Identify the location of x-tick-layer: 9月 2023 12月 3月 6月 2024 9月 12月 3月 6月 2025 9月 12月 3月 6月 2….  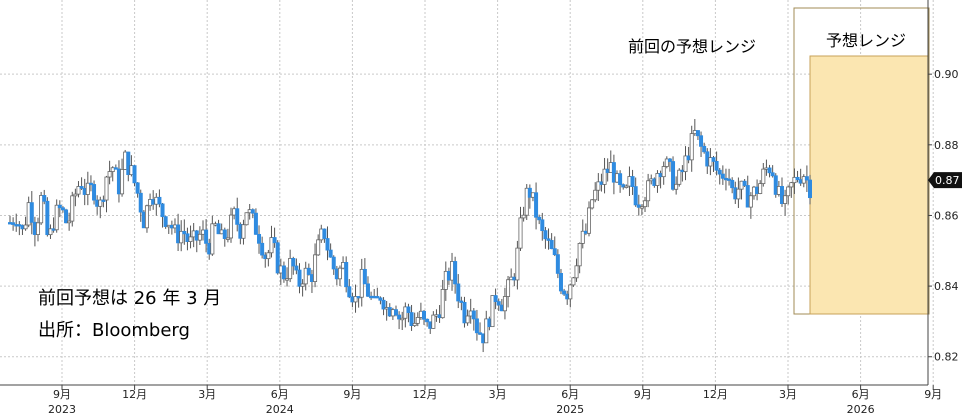
(495, 400).